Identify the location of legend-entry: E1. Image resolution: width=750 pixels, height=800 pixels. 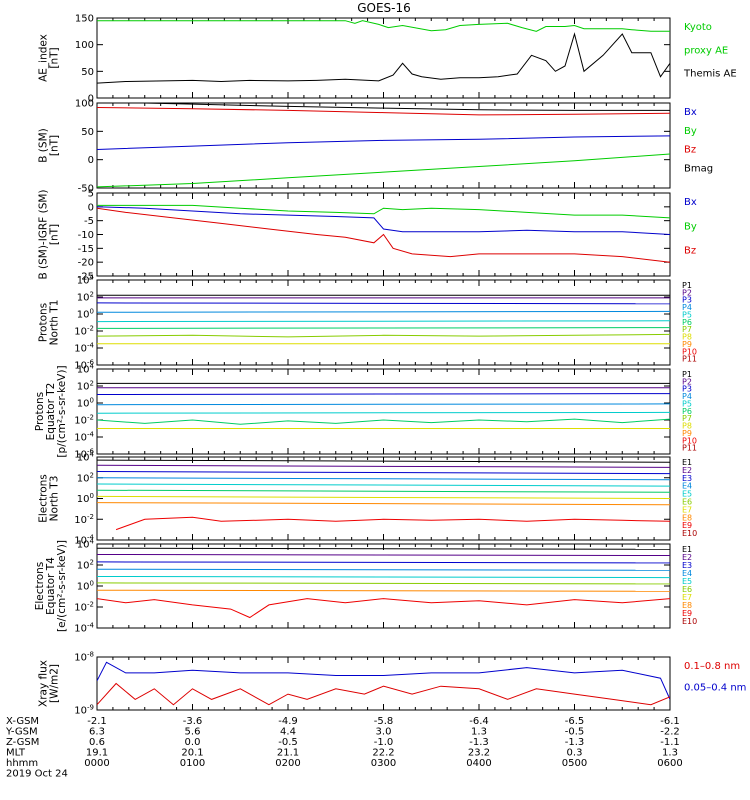
(687, 549).